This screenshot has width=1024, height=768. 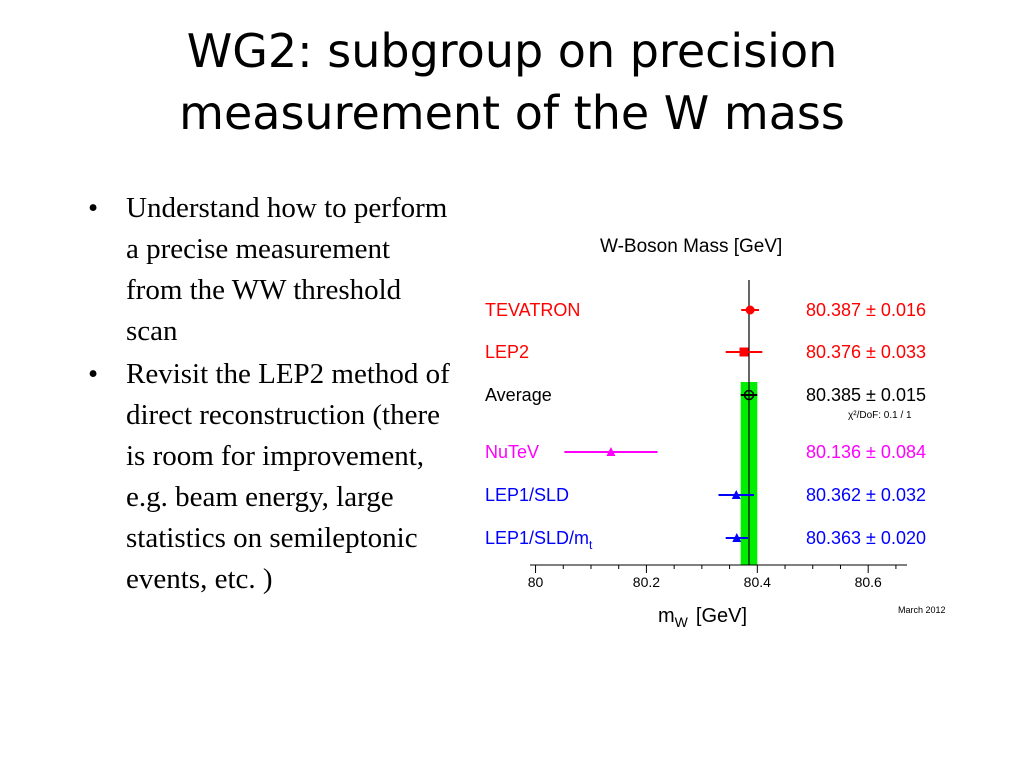 I want to click on slide-title-line-1: WG2: subgroup on precision, so click(x=512, y=51).